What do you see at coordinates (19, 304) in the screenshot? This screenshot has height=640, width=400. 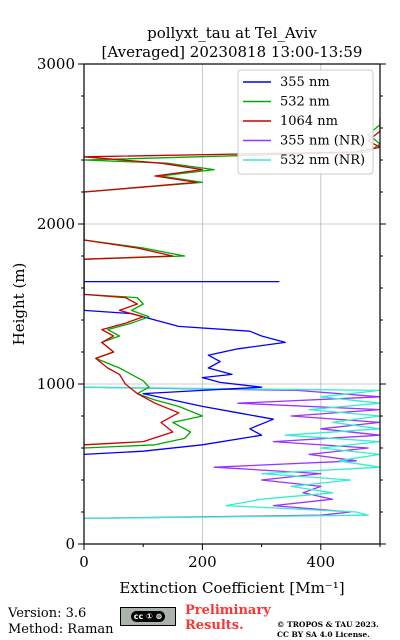 I see `y-axis-label: Height (m)` at bounding box center [19, 304].